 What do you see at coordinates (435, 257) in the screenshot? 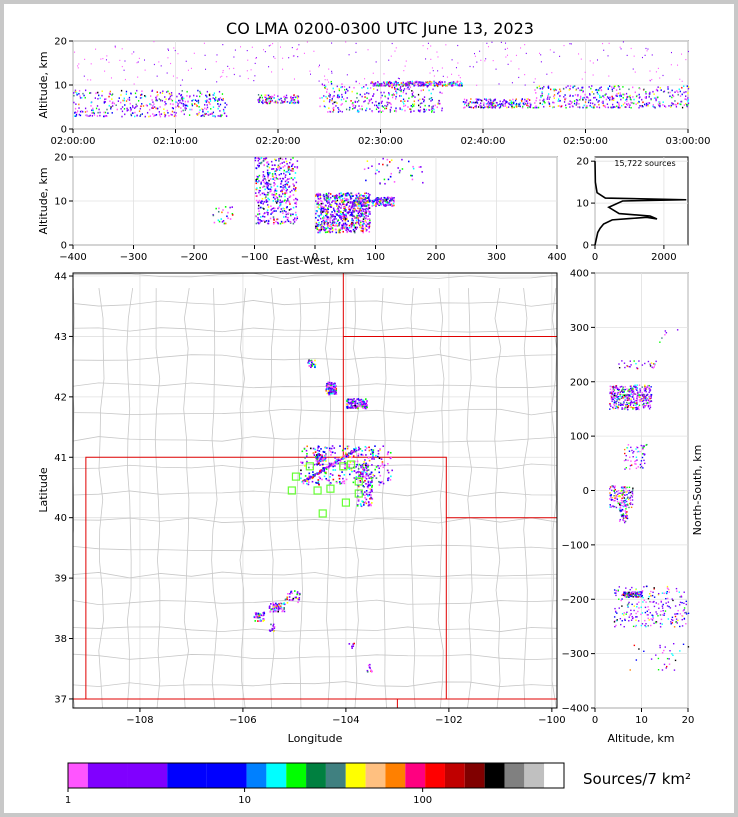
I see `eastwest-xtick-label: 200` at bounding box center [435, 257].